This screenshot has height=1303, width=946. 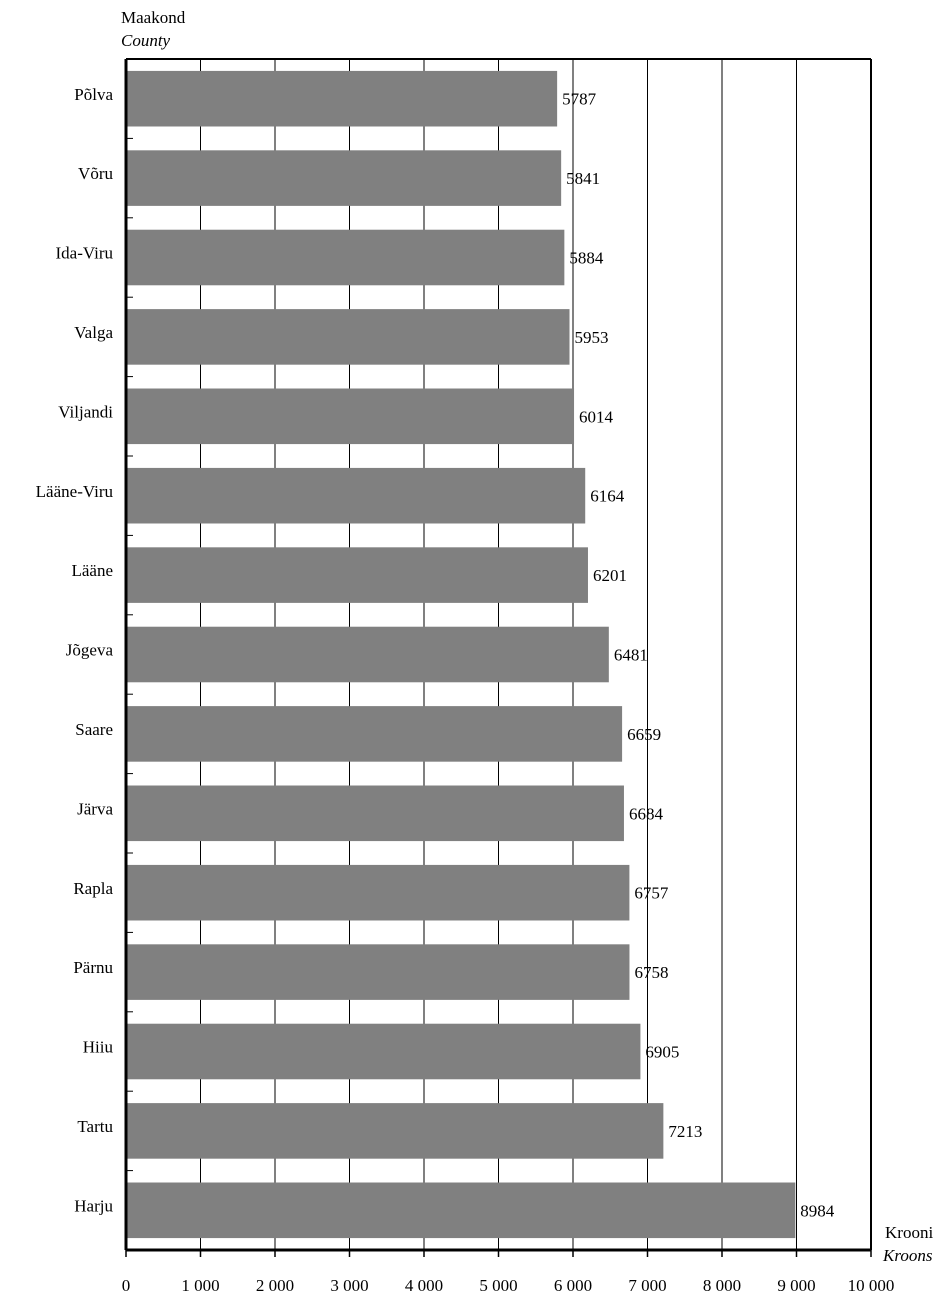 I want to click on x-tick-label: 9 000, so click(x=796, y=1285).